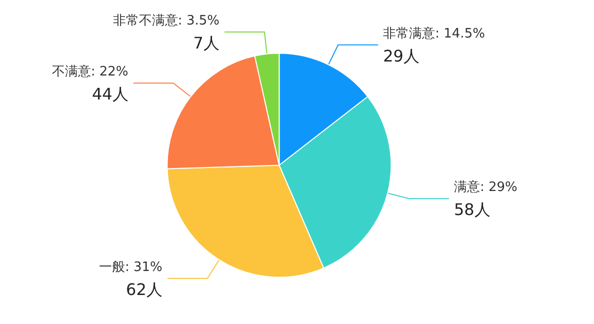  Describe the element at coordinates (486, 200) in the screenshot. I see `slice-label: 满意: 29% 58人` at that location.